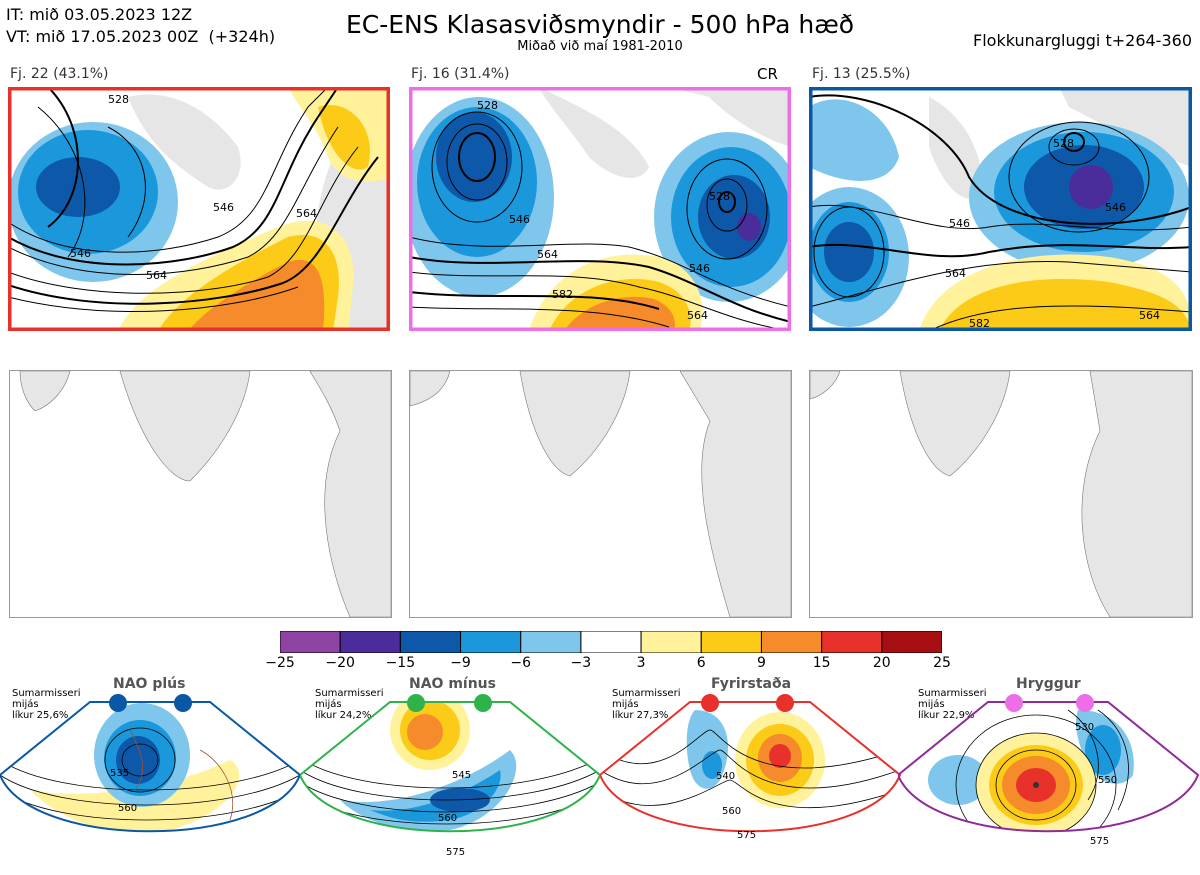 The width and height of the screenshot is (1200, 875). I want to click on clim-3-panel: 540 560 575, so click(750, 780).